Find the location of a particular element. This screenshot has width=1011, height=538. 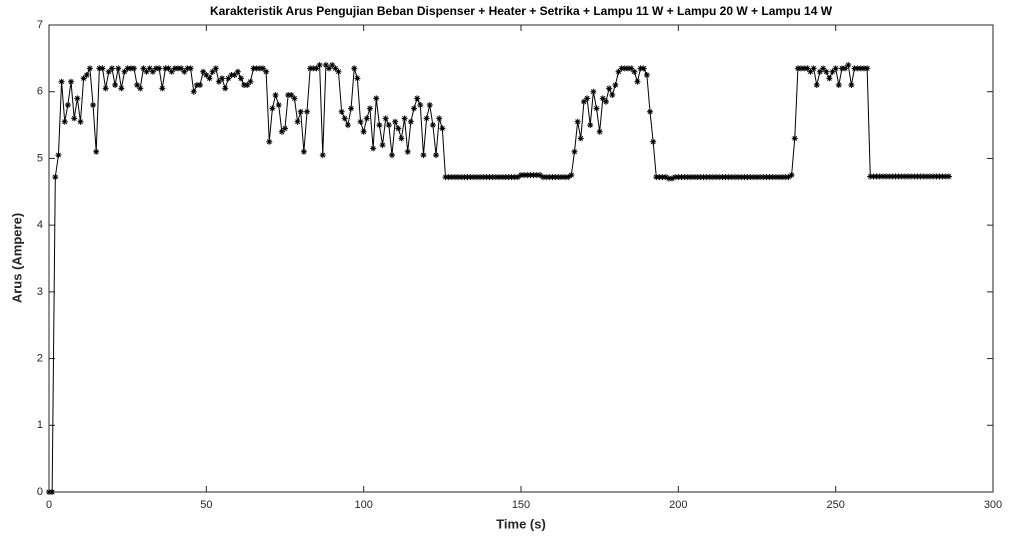

y-tick-label: 7 is located at coordinates (40, 25).